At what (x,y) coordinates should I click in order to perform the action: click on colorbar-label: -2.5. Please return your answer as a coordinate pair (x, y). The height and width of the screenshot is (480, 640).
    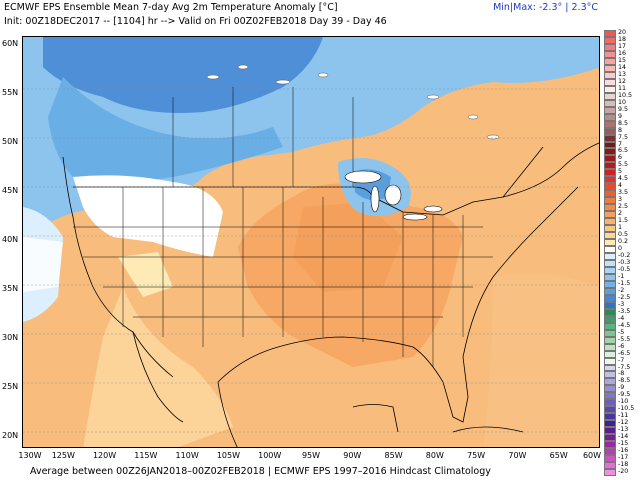
    Looking at the image, I should click on (624, 297).